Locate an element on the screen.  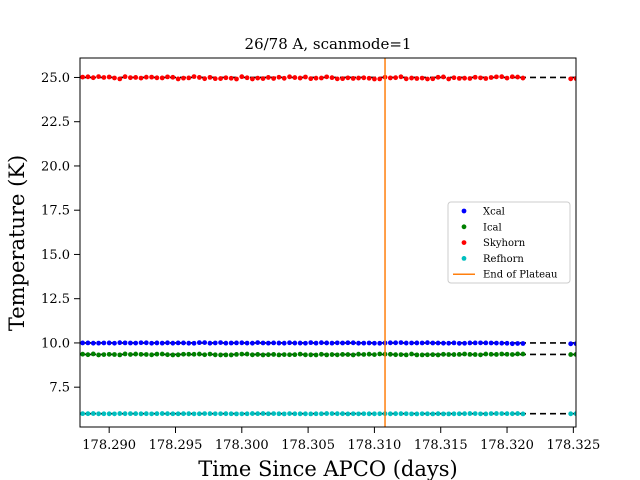
series-skyhorn is located at coordinates (328, 78).